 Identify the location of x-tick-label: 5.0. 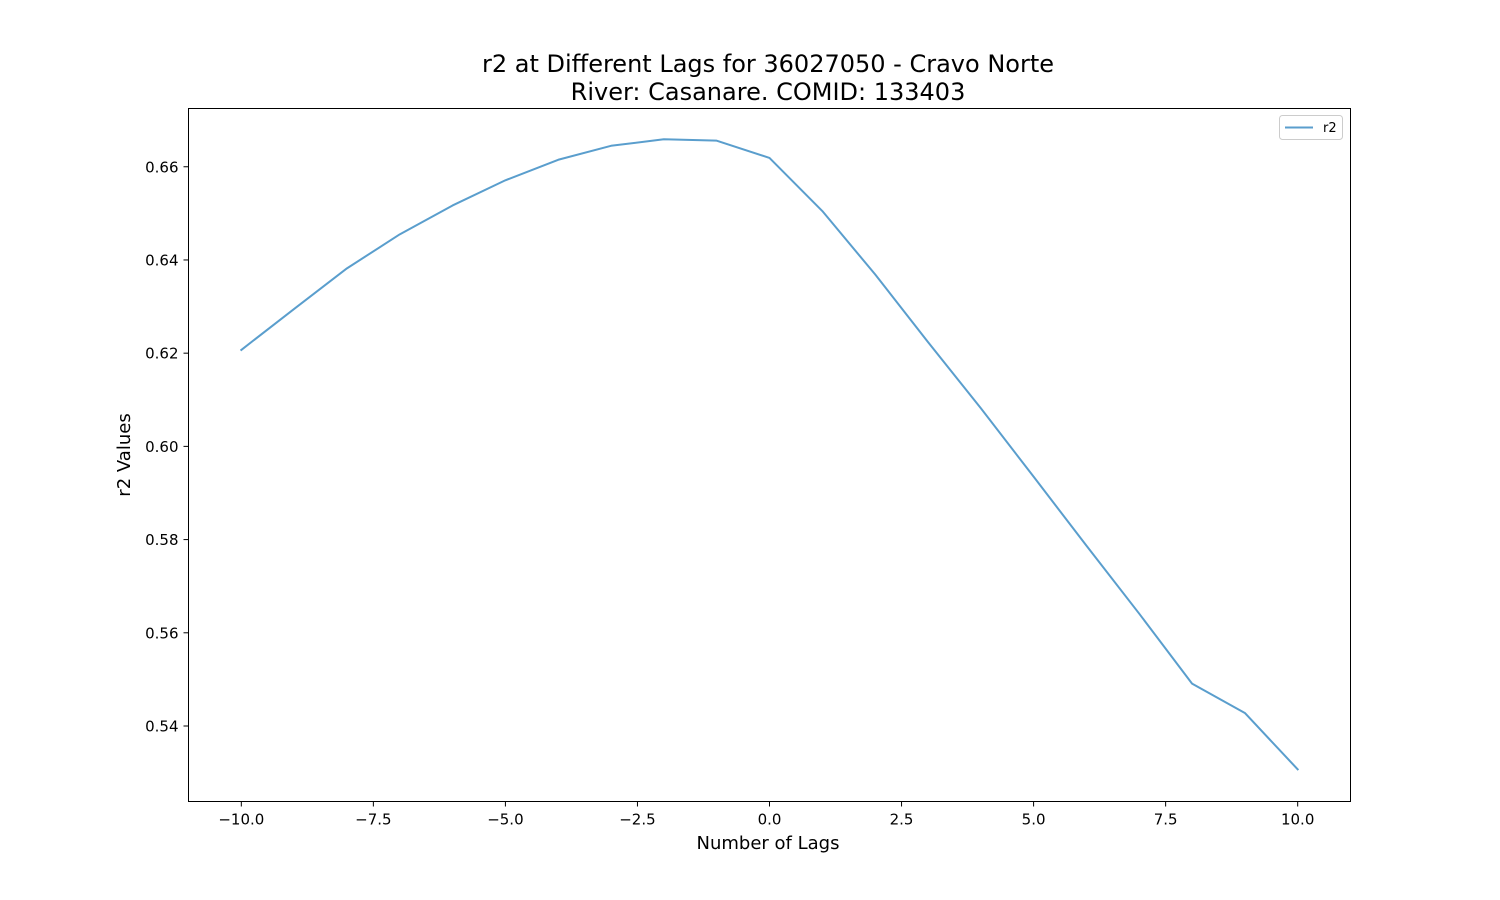
(1034, 820).